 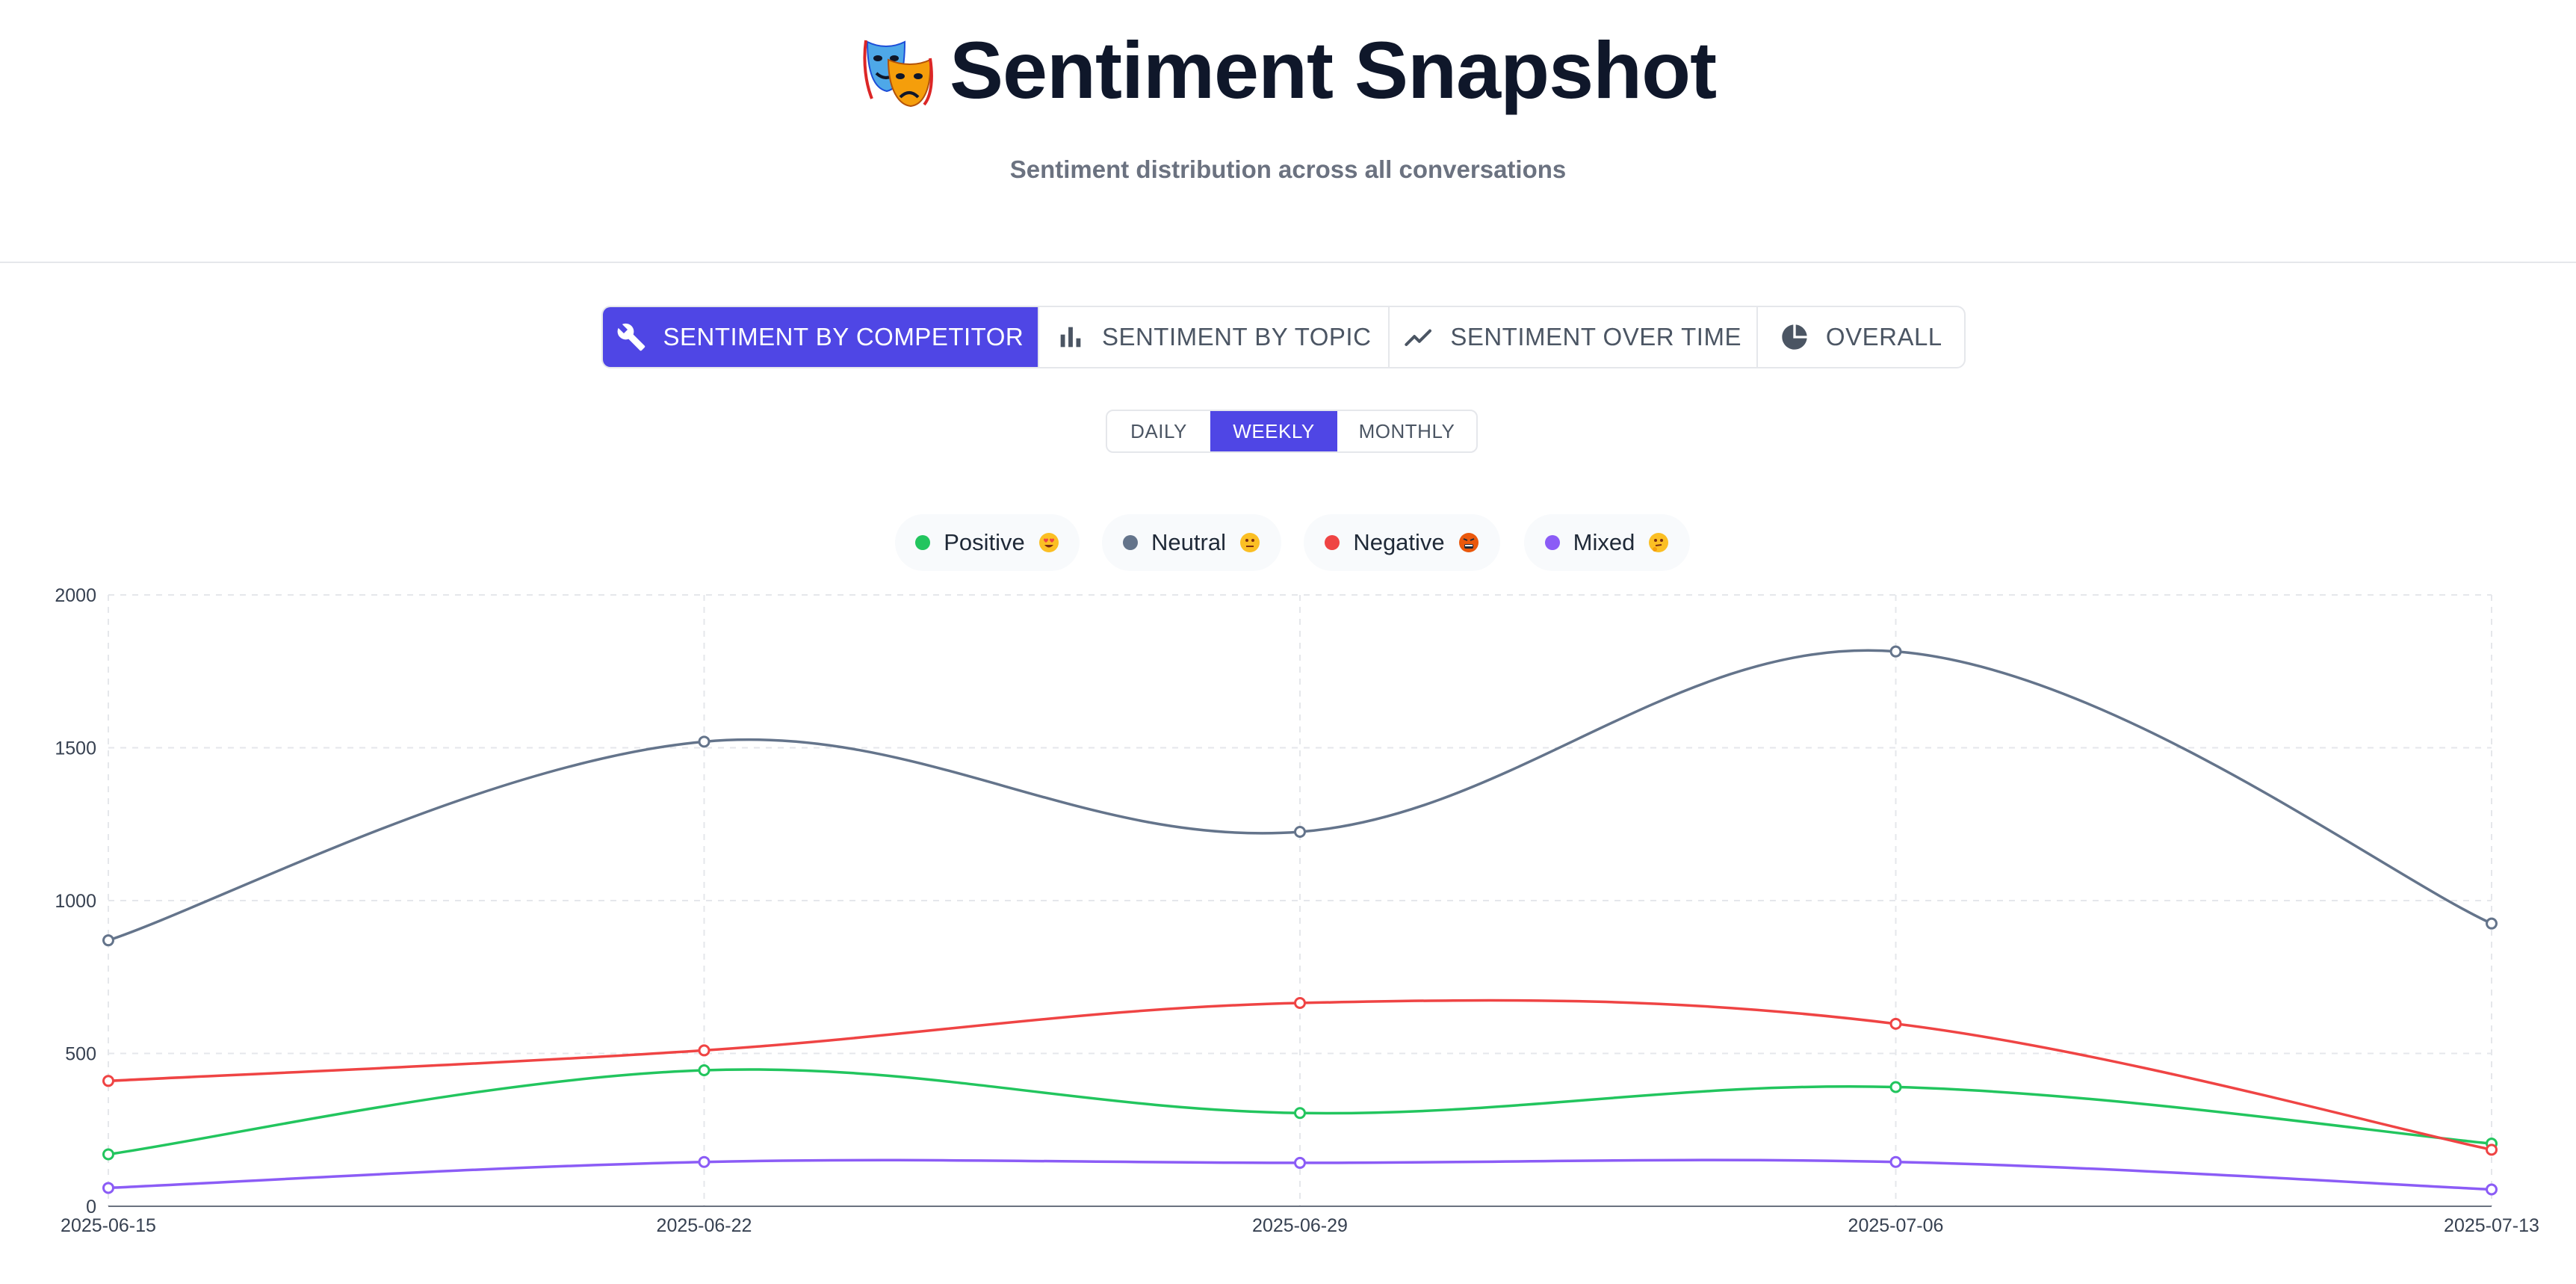 What do you see at coordinates (1604, 542) in the screenshot?
I see `legend-label: Mixed` at bounding box center [1604, 542].